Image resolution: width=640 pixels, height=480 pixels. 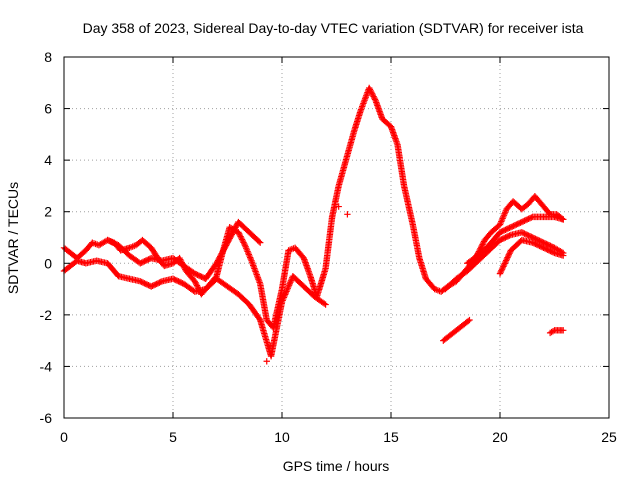 What do you see at coordinates (46, 366) in the screenshot?
I see `y-tick-label: -4` at bounding box center [46, 366].